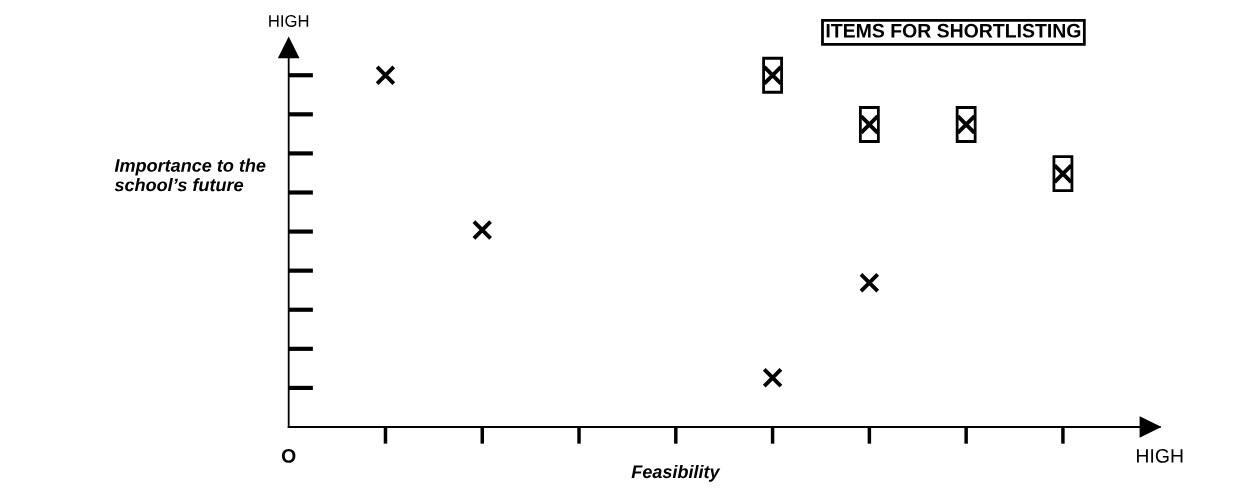 This screenshot has width=1239, height=498. I want to click on text: HIGH, so click(289, 21).